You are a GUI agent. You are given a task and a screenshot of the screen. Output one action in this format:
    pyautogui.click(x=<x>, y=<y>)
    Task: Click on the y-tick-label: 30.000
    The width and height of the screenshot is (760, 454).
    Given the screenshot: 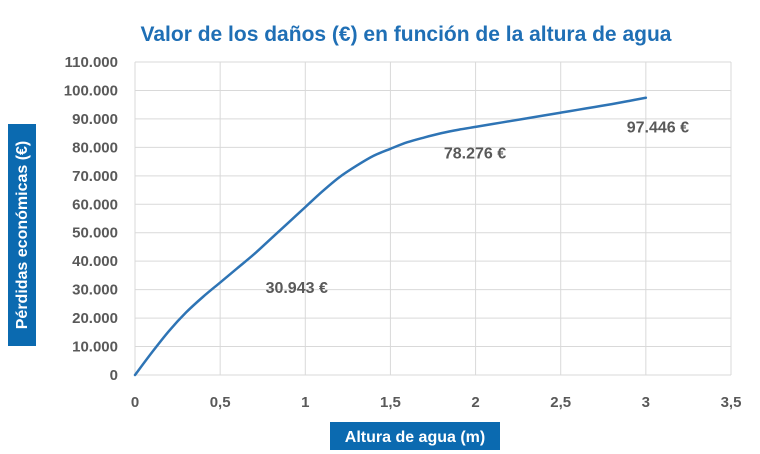 What is the action you would take?
    pyautogui.click(x=95, y=290)
    